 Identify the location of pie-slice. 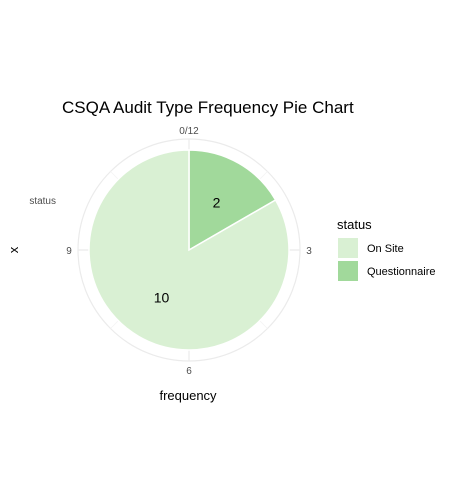
(232, 200).